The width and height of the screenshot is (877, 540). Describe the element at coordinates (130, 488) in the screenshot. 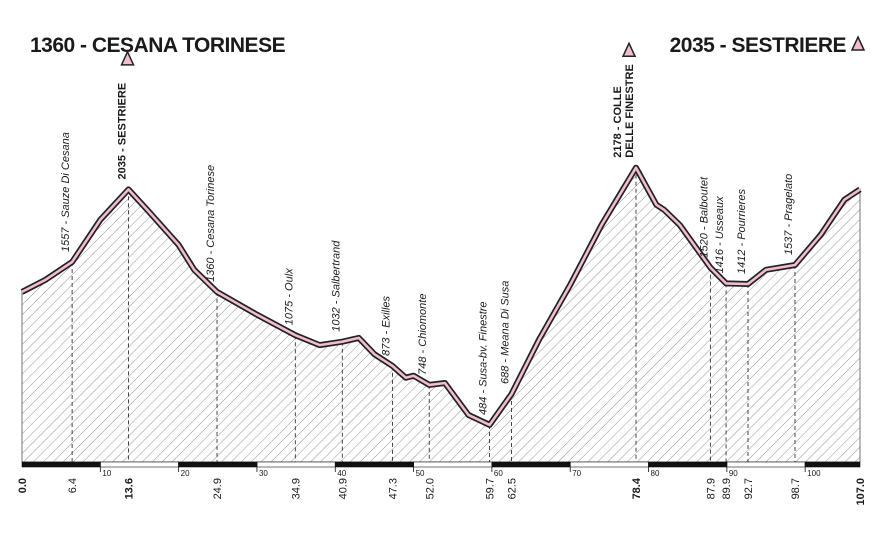

I see `km-label: 13.6` at that location.